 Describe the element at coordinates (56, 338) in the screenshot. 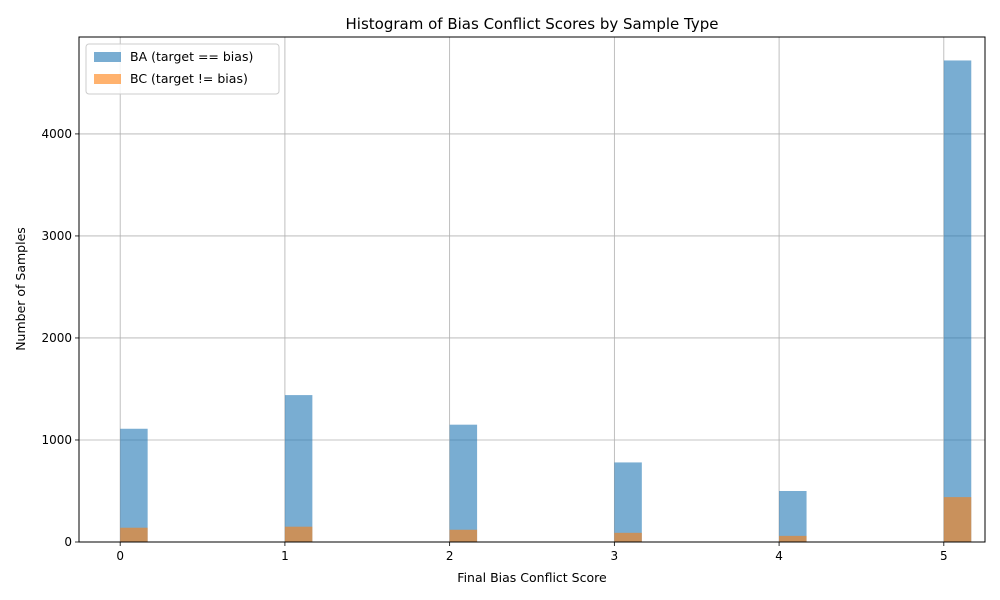

I see `y-tick-label: 2000` at that location.